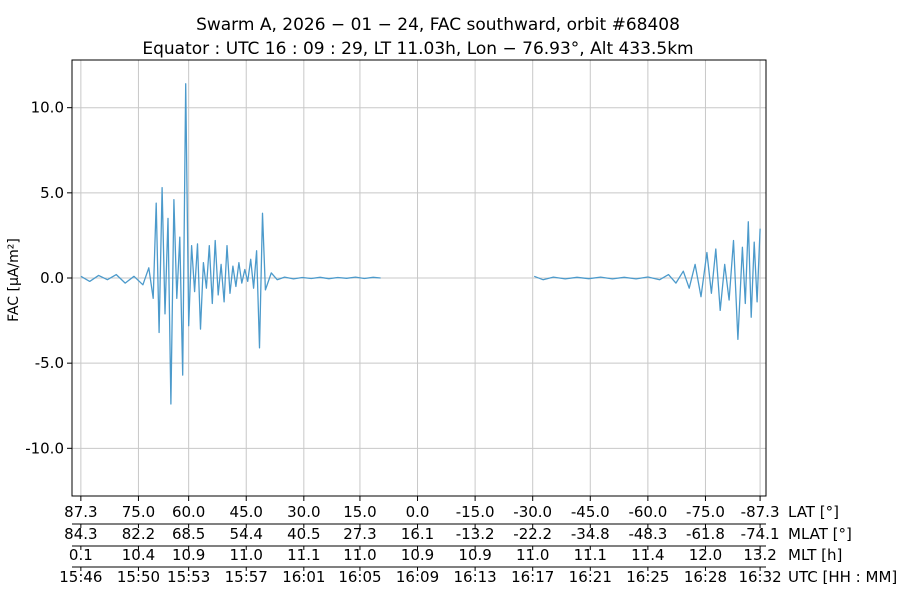  What do you see at coordinates (813, 512) in the screenshot?
I see `x-axis-row-name: LAT [°]` at bounding box center [813, 512].